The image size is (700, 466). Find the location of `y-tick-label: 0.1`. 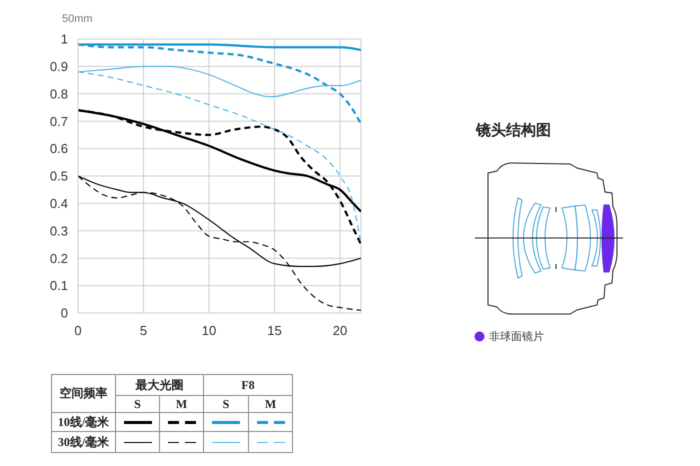

y-tick-label: 0.1 is located at coordinates (59, 286).